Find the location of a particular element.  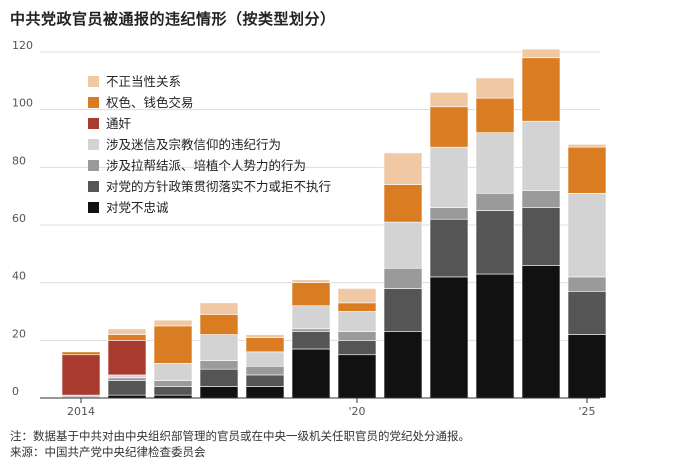

y-tick-label: 100 is located at coordinates (22, 103).